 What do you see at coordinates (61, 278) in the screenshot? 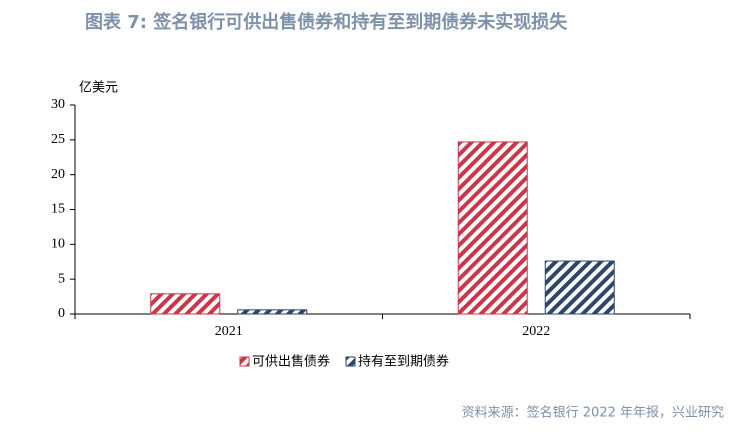
I see `y-tick-label: 5` at bounding box center [61, 278].